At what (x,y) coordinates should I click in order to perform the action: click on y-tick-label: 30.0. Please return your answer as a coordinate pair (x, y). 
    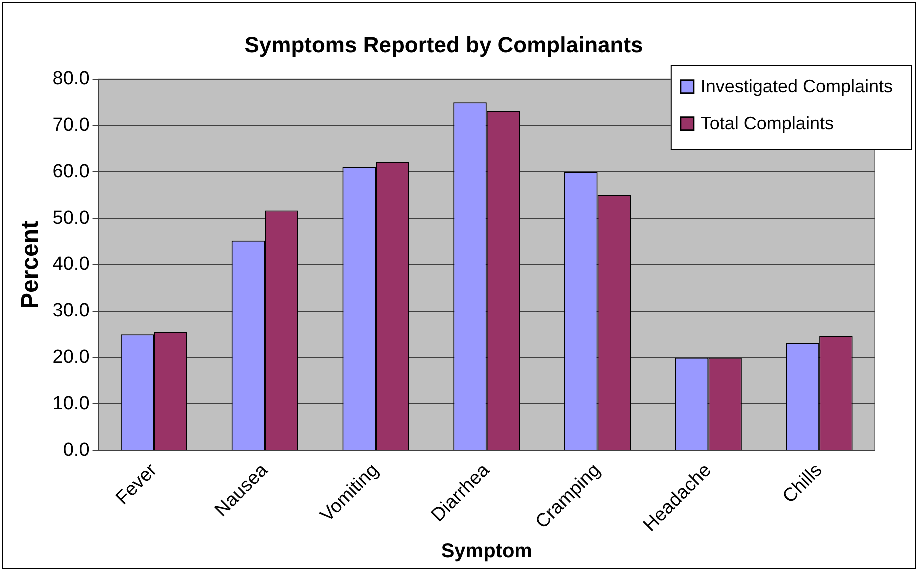
    Looking at the image, I should click on (71, 311).